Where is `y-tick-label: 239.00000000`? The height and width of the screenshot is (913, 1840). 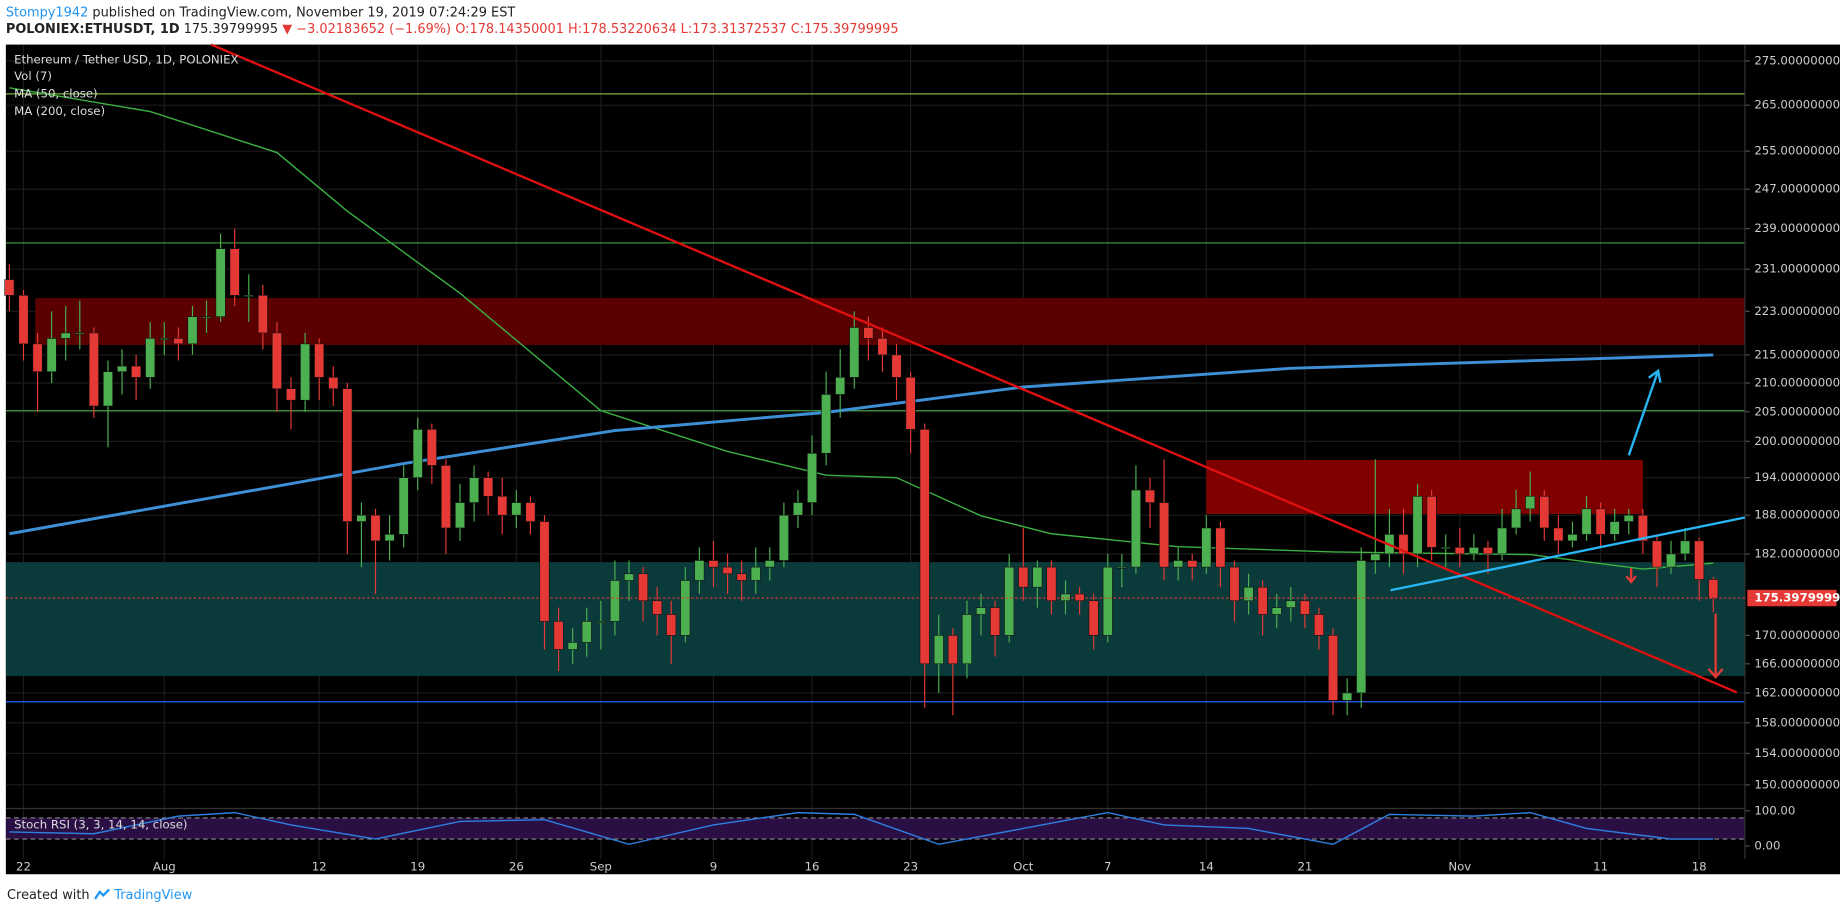 y-tick-label: 239.00000000 is located at coordinates (1797, 228).